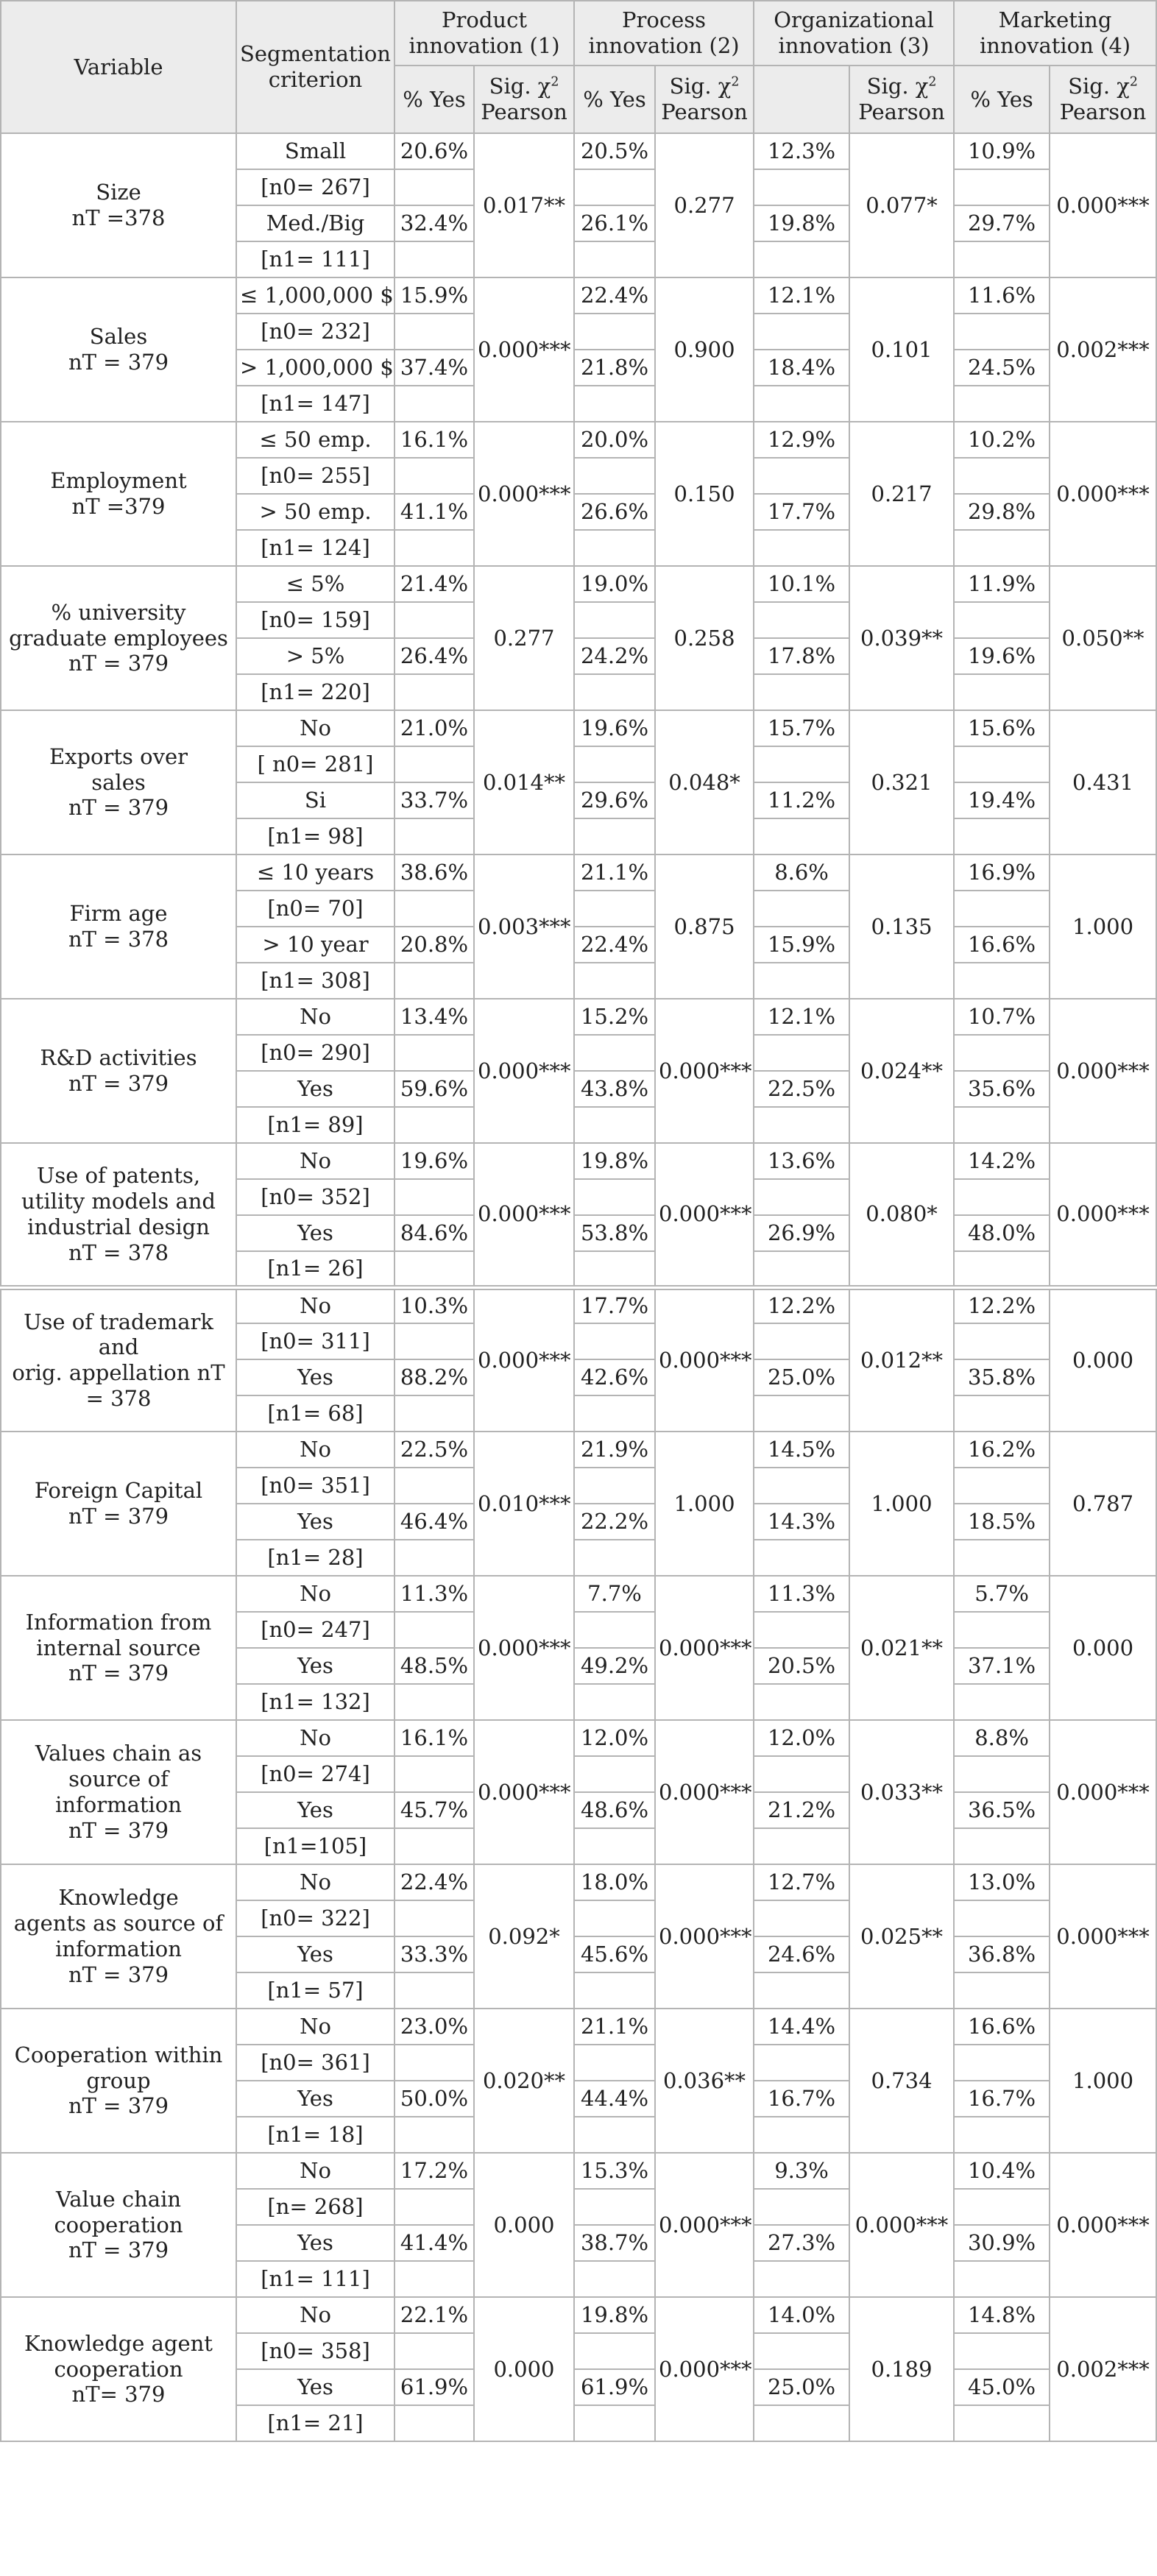  I want to click on pct-yes-group0: 10.1%, so click(802, 584).